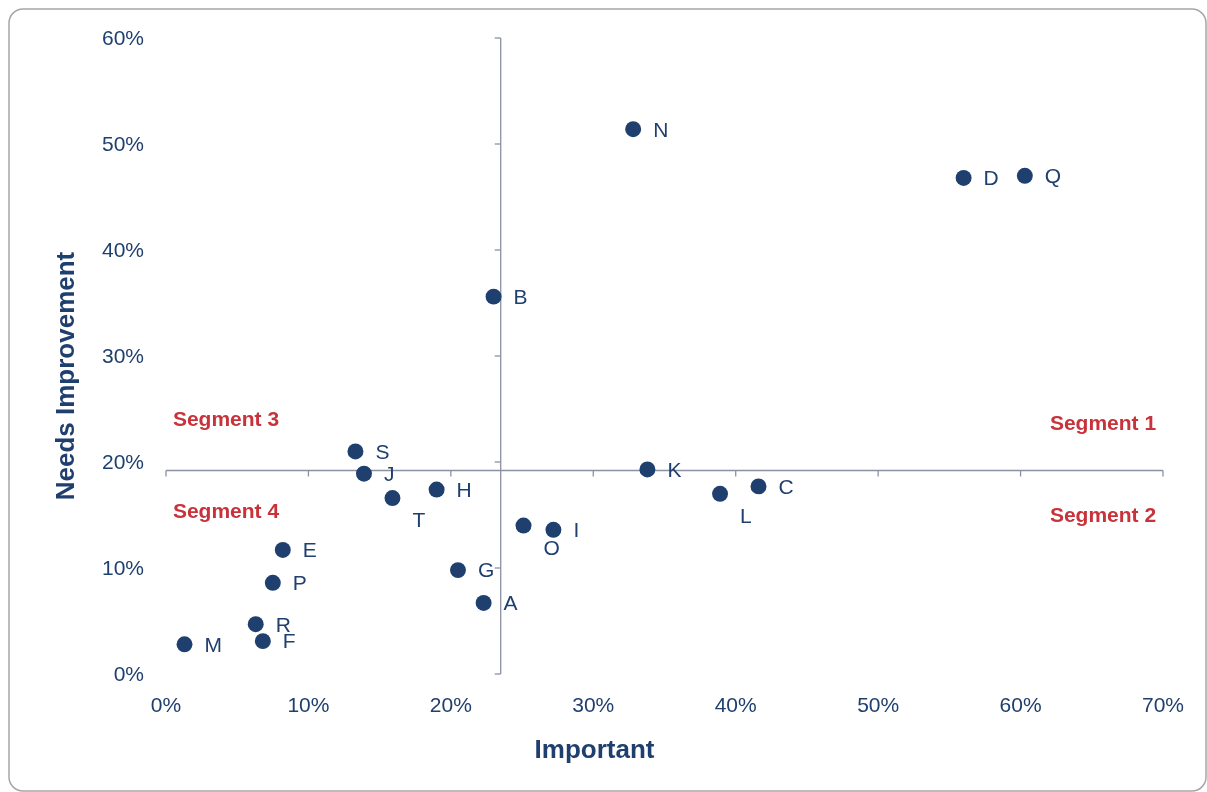 Image resolution: width=1207 pixels, height=792 pixels. What do you see at coordinates (299, 583) in the screenshot?
I see `annotation: P` at bounding box center [299, 583].